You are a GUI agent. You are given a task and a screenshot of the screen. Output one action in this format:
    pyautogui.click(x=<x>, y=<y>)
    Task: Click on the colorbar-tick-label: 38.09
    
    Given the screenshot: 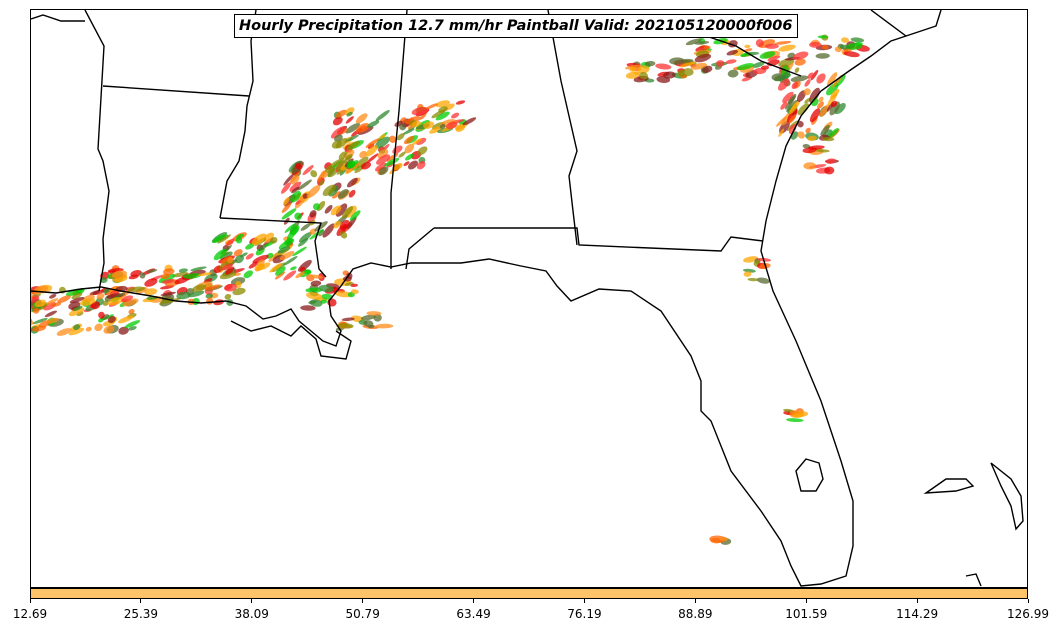 What is the action you would take?
    pyautogui.click(x=251, y=614)
    